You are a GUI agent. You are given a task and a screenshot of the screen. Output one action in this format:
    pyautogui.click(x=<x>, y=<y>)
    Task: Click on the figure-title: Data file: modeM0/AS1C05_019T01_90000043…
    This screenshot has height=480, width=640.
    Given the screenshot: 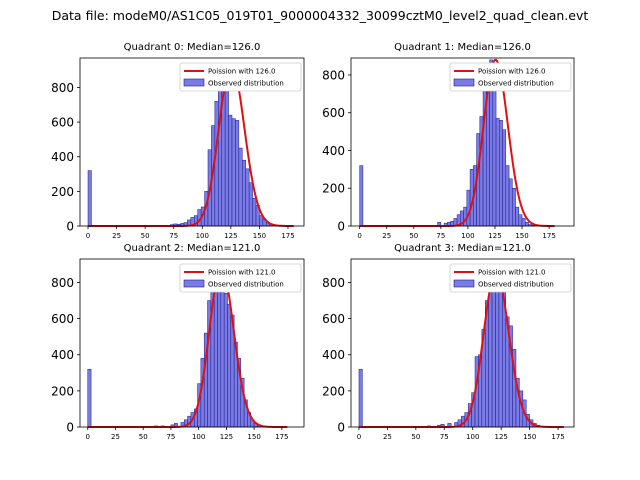 What is the action you would take?
    pyautogui.click(x=320, y=15)
    